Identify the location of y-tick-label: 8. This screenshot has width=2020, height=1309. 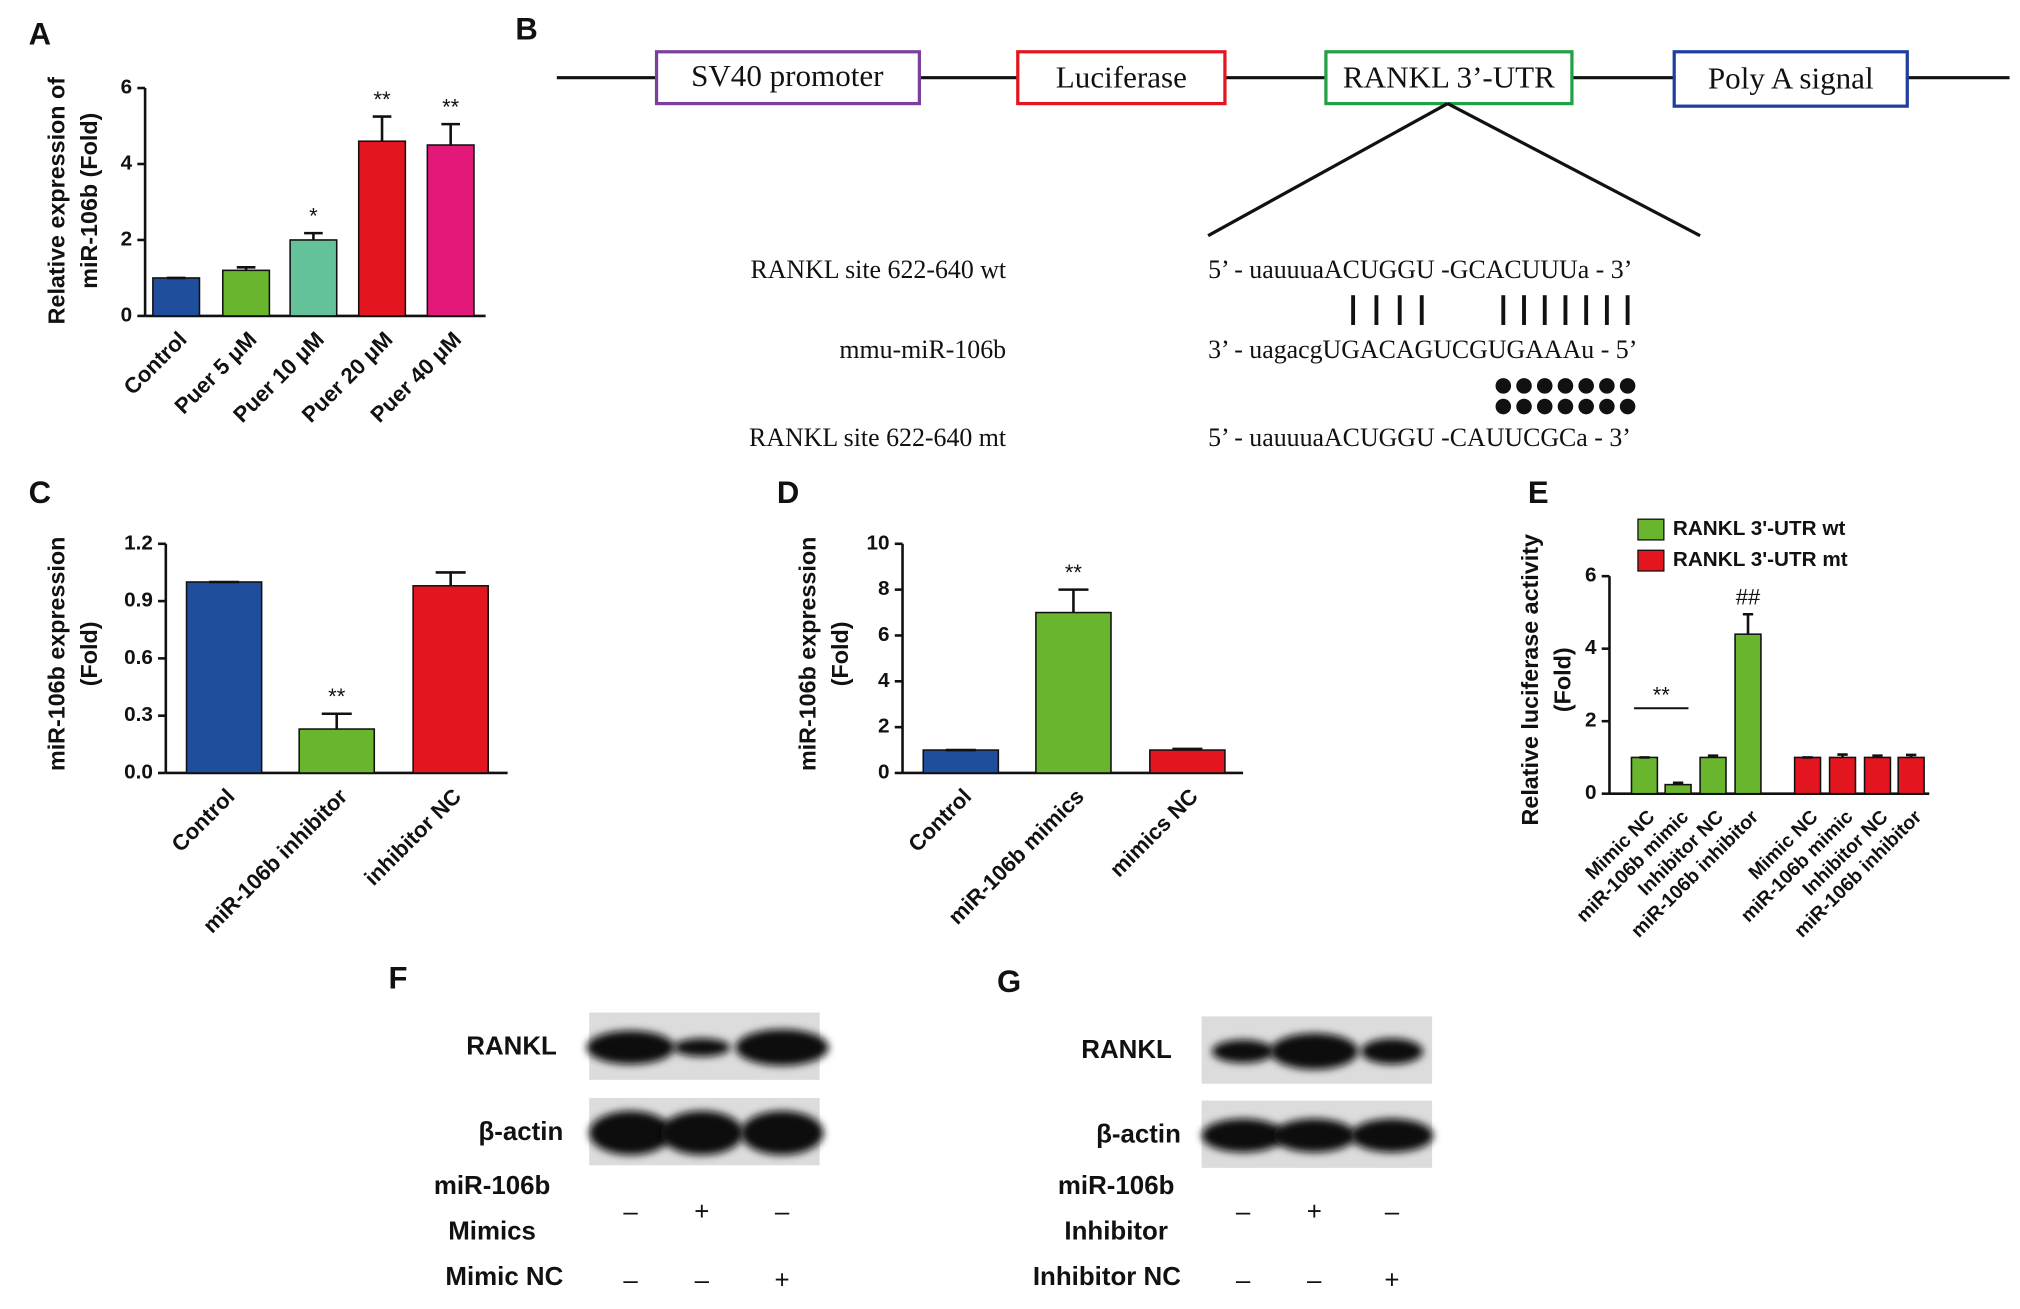
(884, 588).